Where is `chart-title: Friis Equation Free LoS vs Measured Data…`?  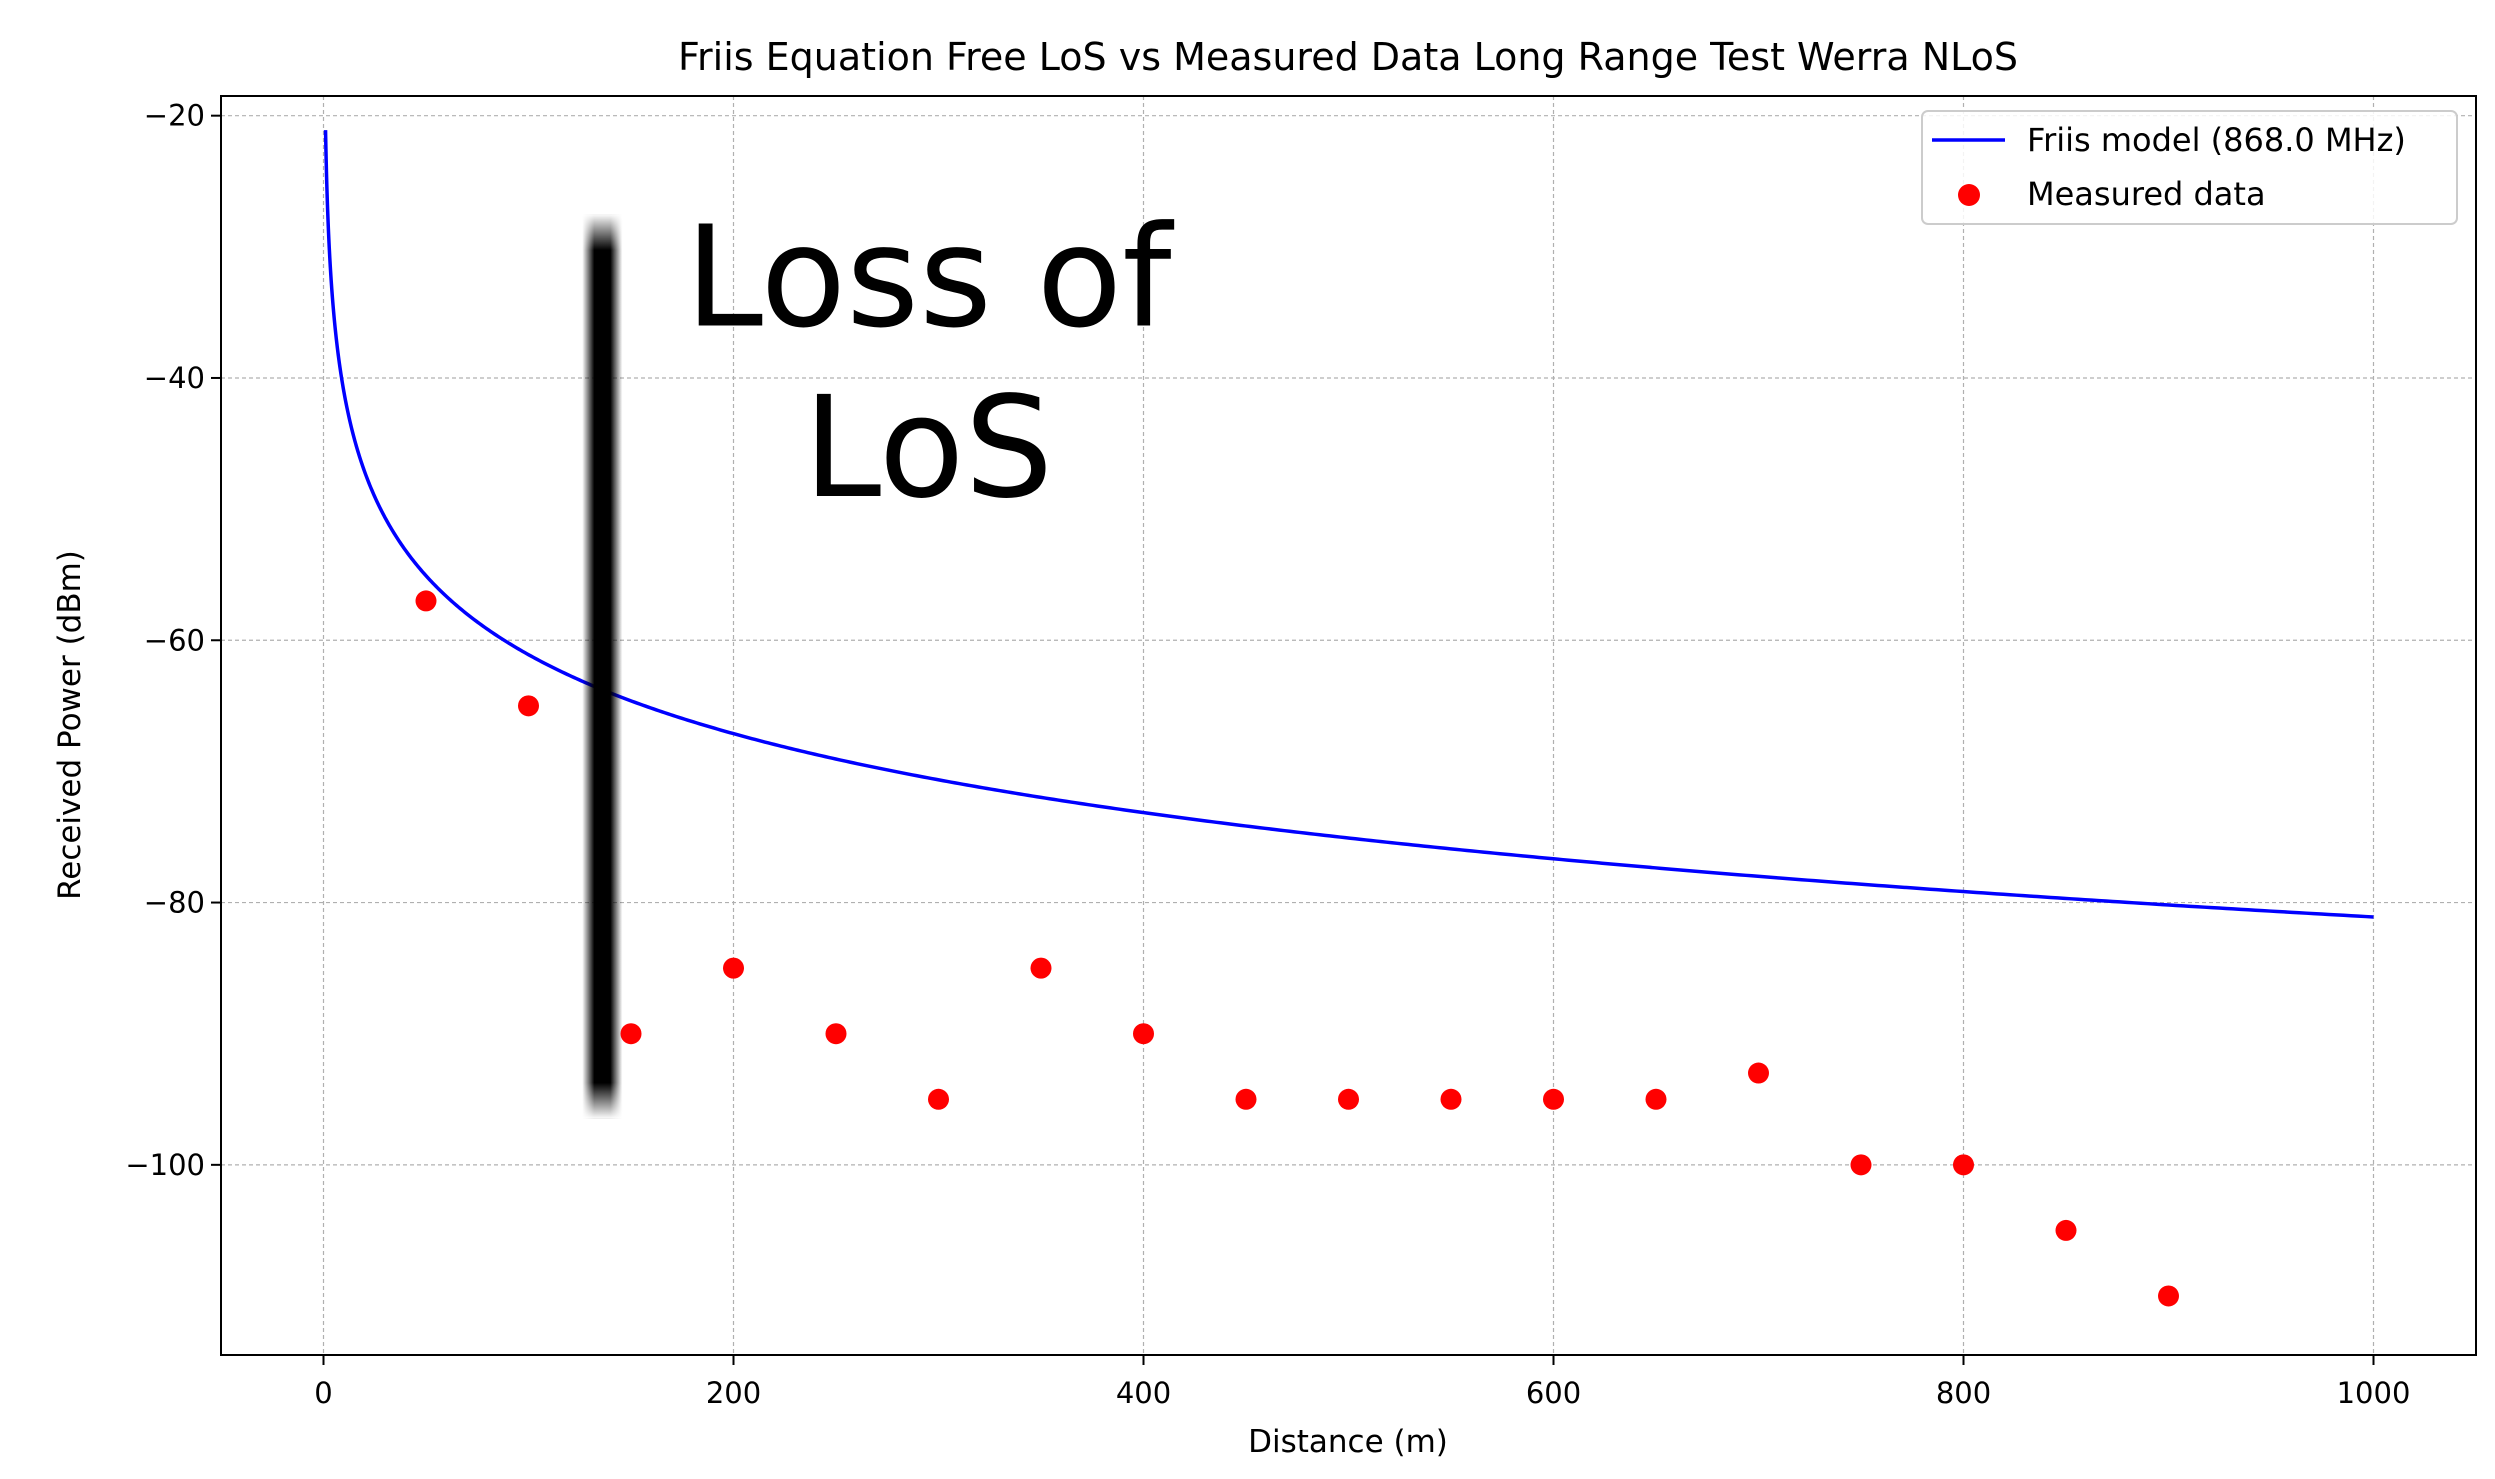 chart-title: Friis Equation Free LoS vs Measured Data… is located at coordinates (1348, 57).